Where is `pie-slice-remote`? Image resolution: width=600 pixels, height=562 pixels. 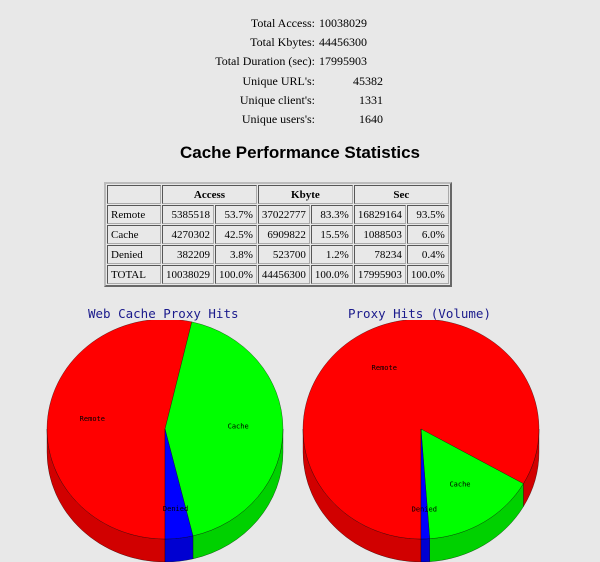
pie-slice-remote is located at coordinates (119, 430).